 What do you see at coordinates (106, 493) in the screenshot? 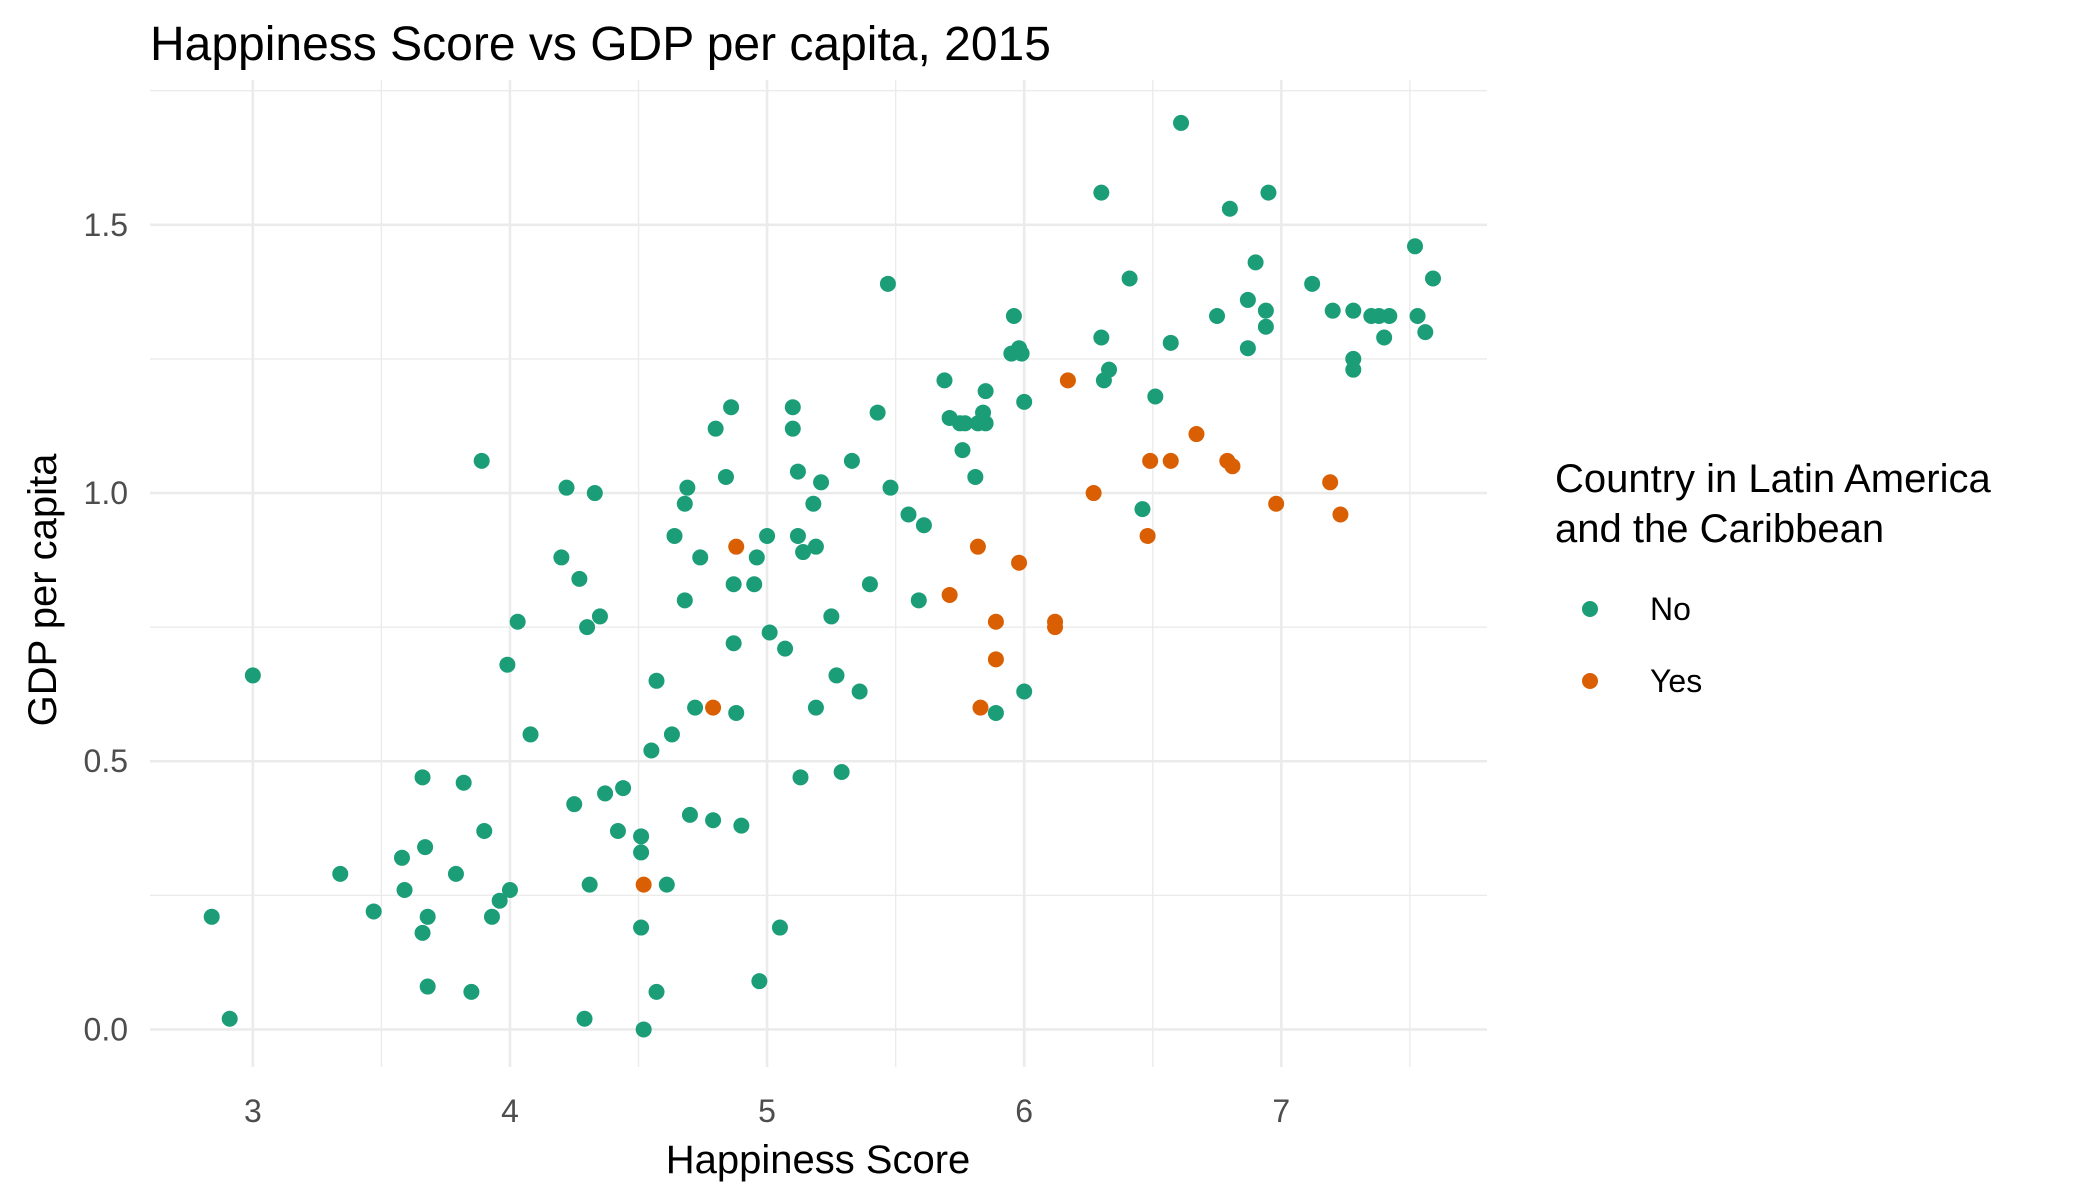
I see `y-tick-label: 1.0` at bounding box center [106, 493].